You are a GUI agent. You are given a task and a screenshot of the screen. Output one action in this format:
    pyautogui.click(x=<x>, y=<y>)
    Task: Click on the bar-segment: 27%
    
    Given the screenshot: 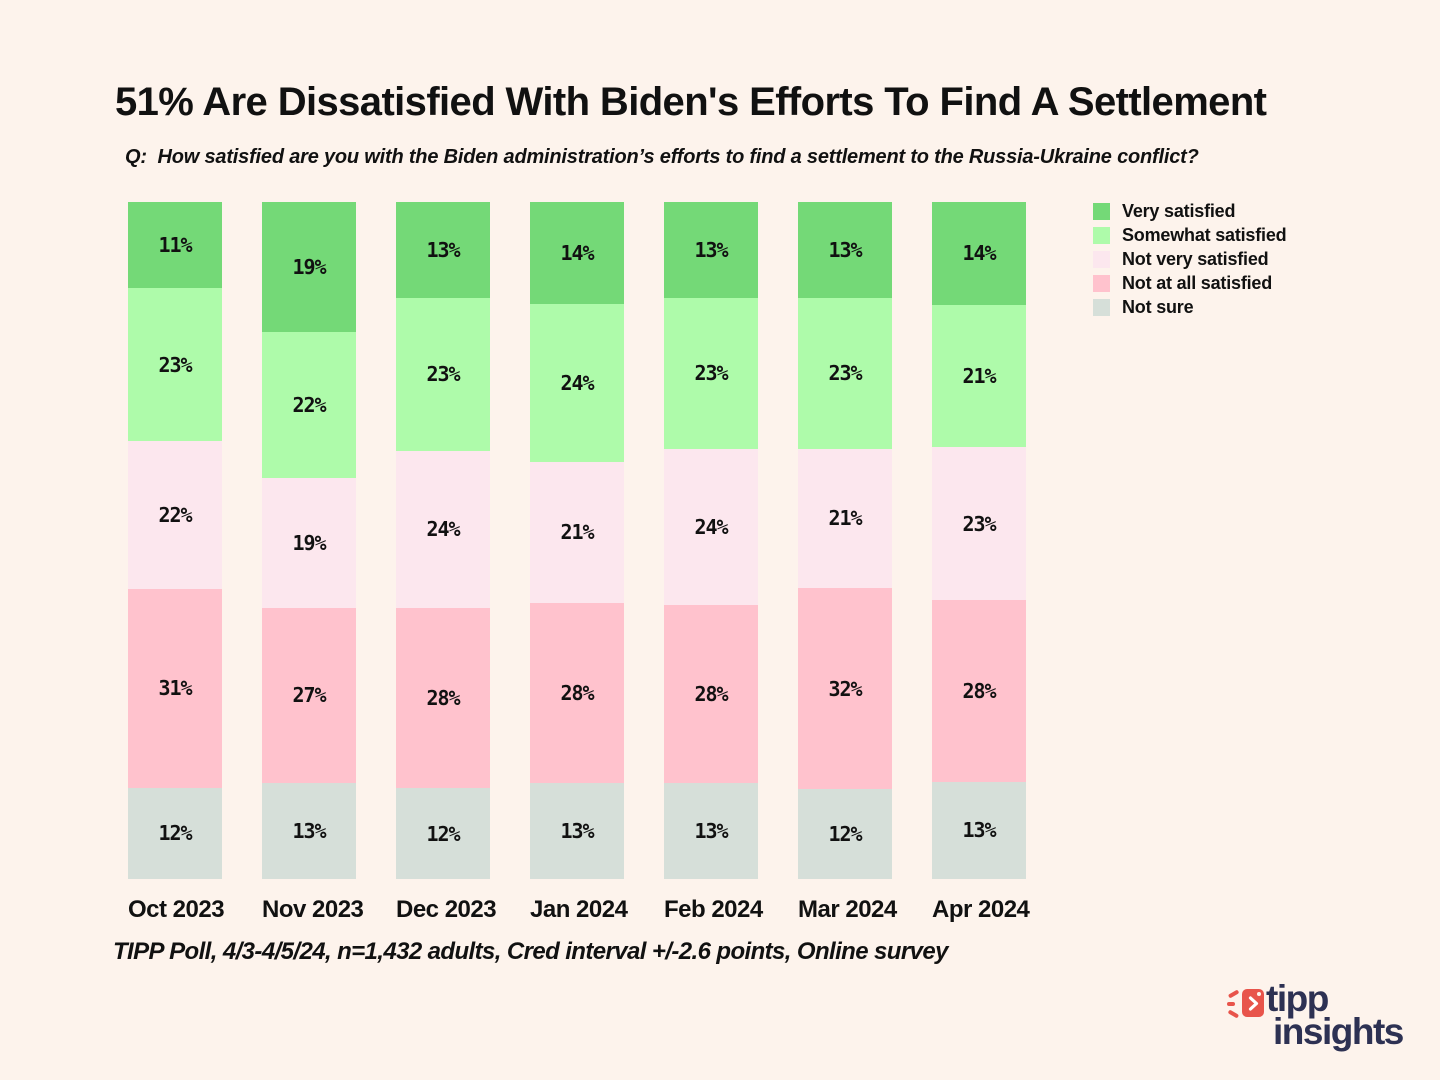 What is the action you would take?
    pyautogui.click(x=309, y=695)
    